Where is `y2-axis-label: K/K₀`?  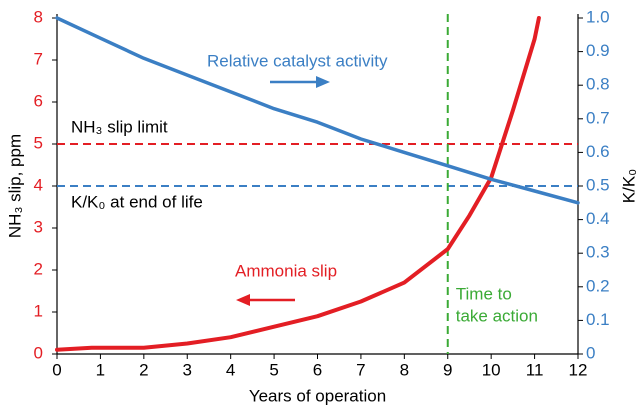 y2-axis-label: K/K₀ is located at coordinates (628, 186).